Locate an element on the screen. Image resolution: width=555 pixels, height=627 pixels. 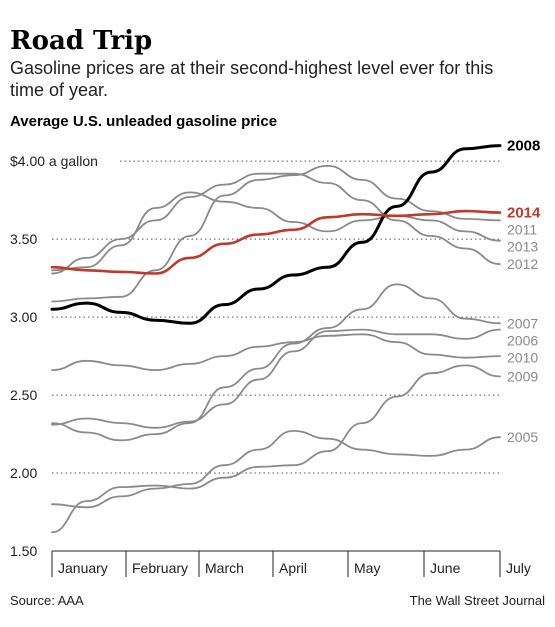
series-line-2012 is located at coordinates (276, 223).